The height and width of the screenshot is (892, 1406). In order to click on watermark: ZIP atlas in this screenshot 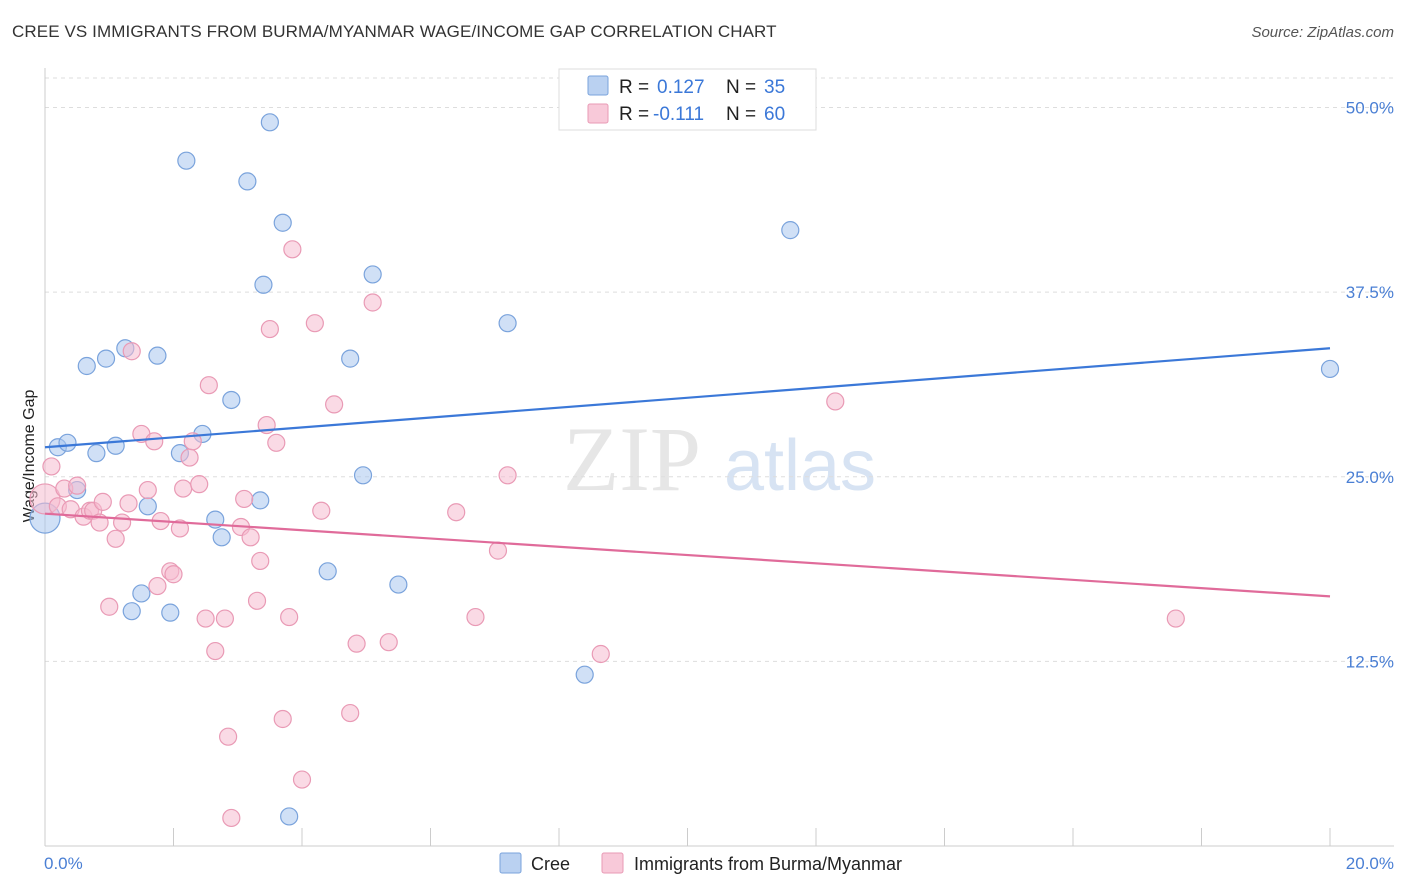, I will do `click(719, 459)`.